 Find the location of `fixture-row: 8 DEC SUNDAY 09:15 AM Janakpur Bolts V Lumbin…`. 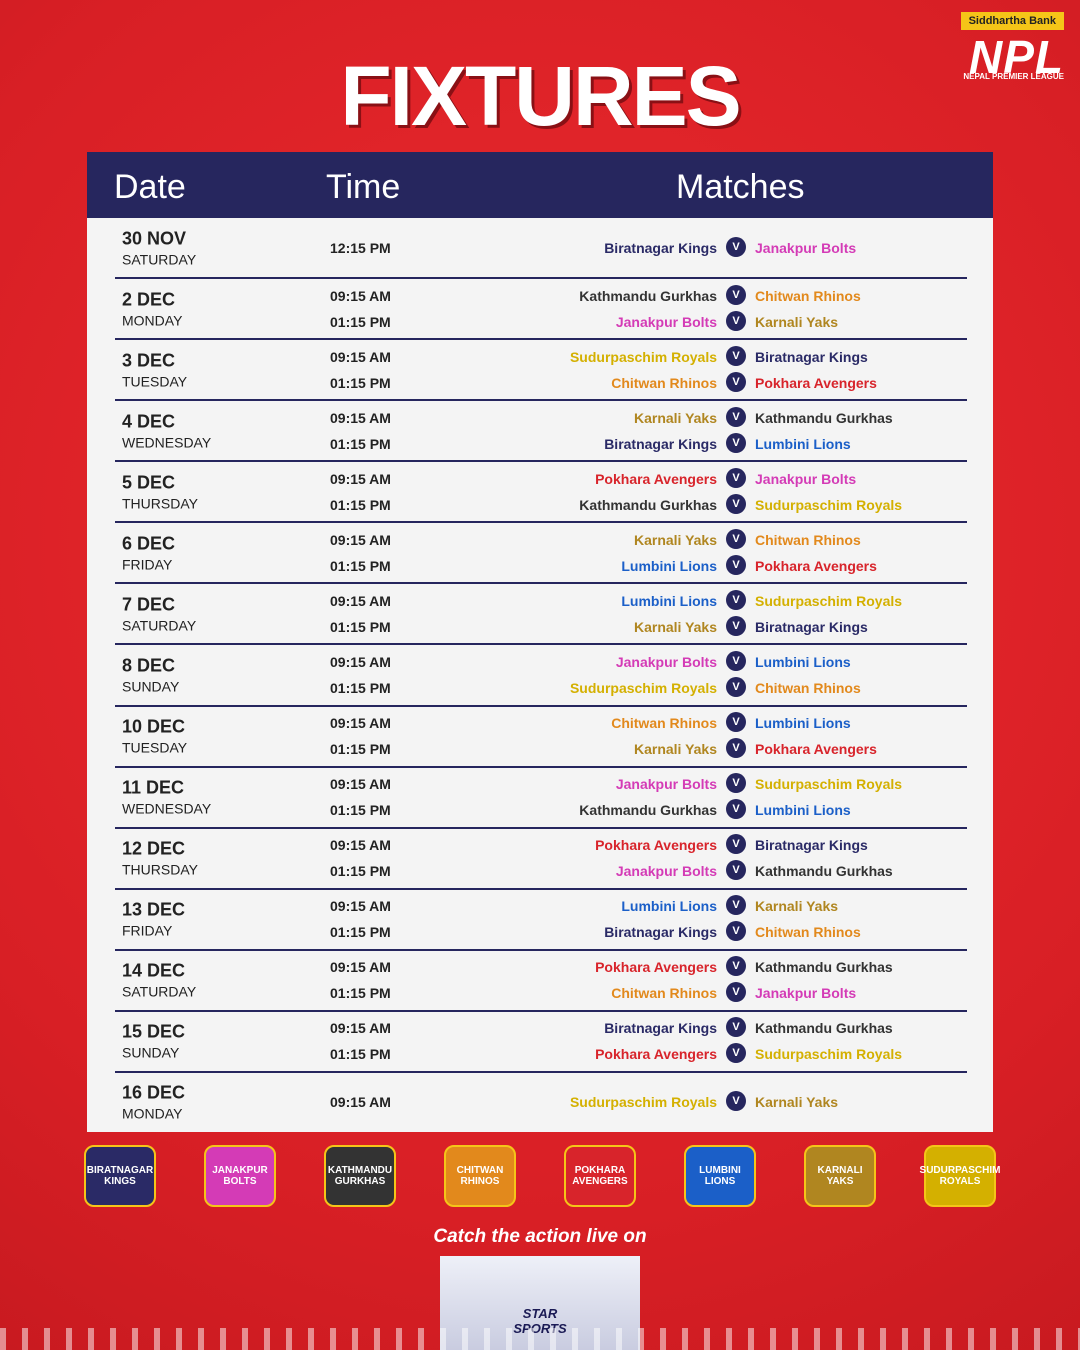

fixture-row: 8 DEC SUNDAY 09:15 AM Janakpur Bolts V Lumbin… is located at coordinates (541, 676).